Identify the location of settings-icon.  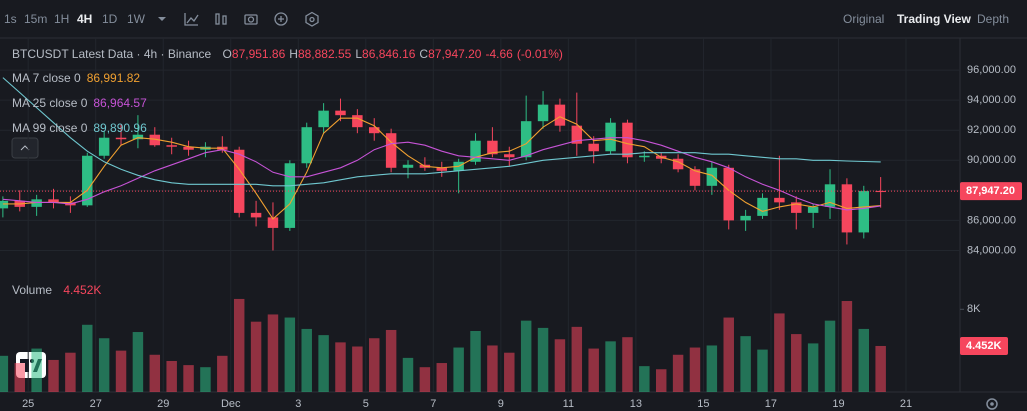
(312, 19).